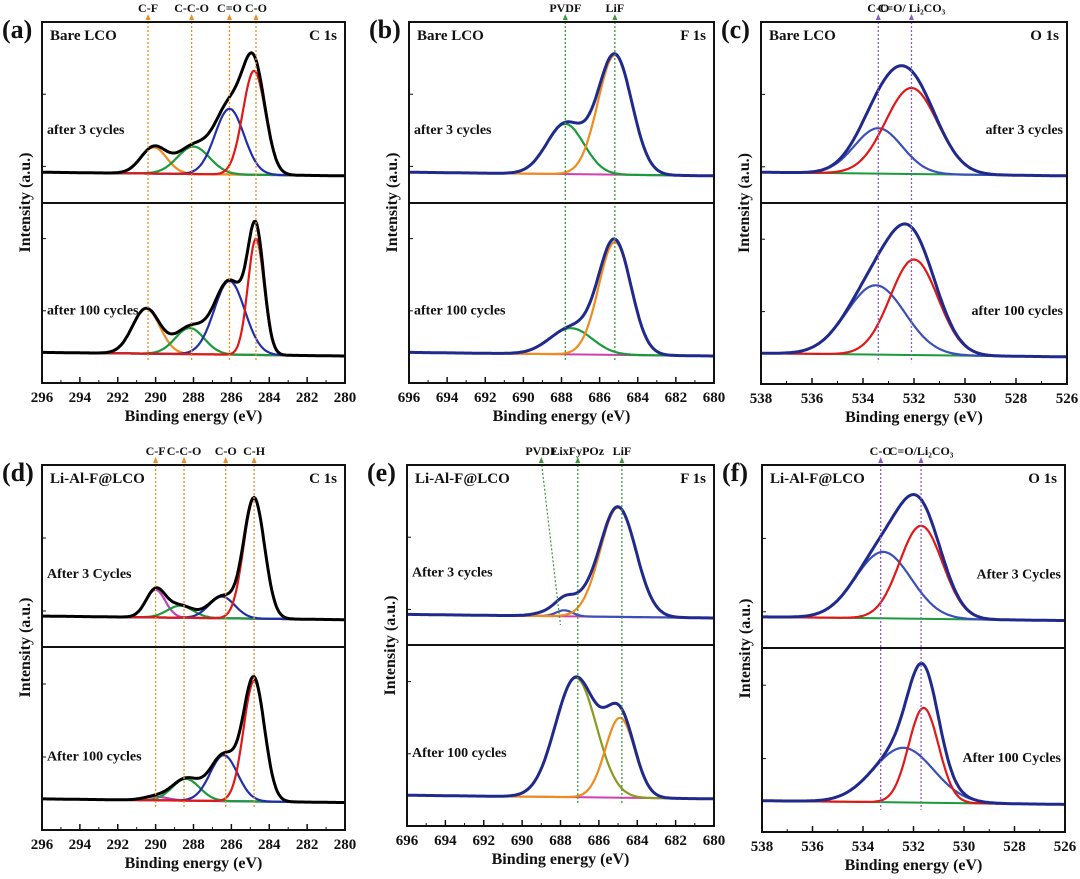 This screenshot has height=879, width=1080. Describe the element at coordinates (18, 472) in the screenshot. I see `panel-letter: (d)` at that location.